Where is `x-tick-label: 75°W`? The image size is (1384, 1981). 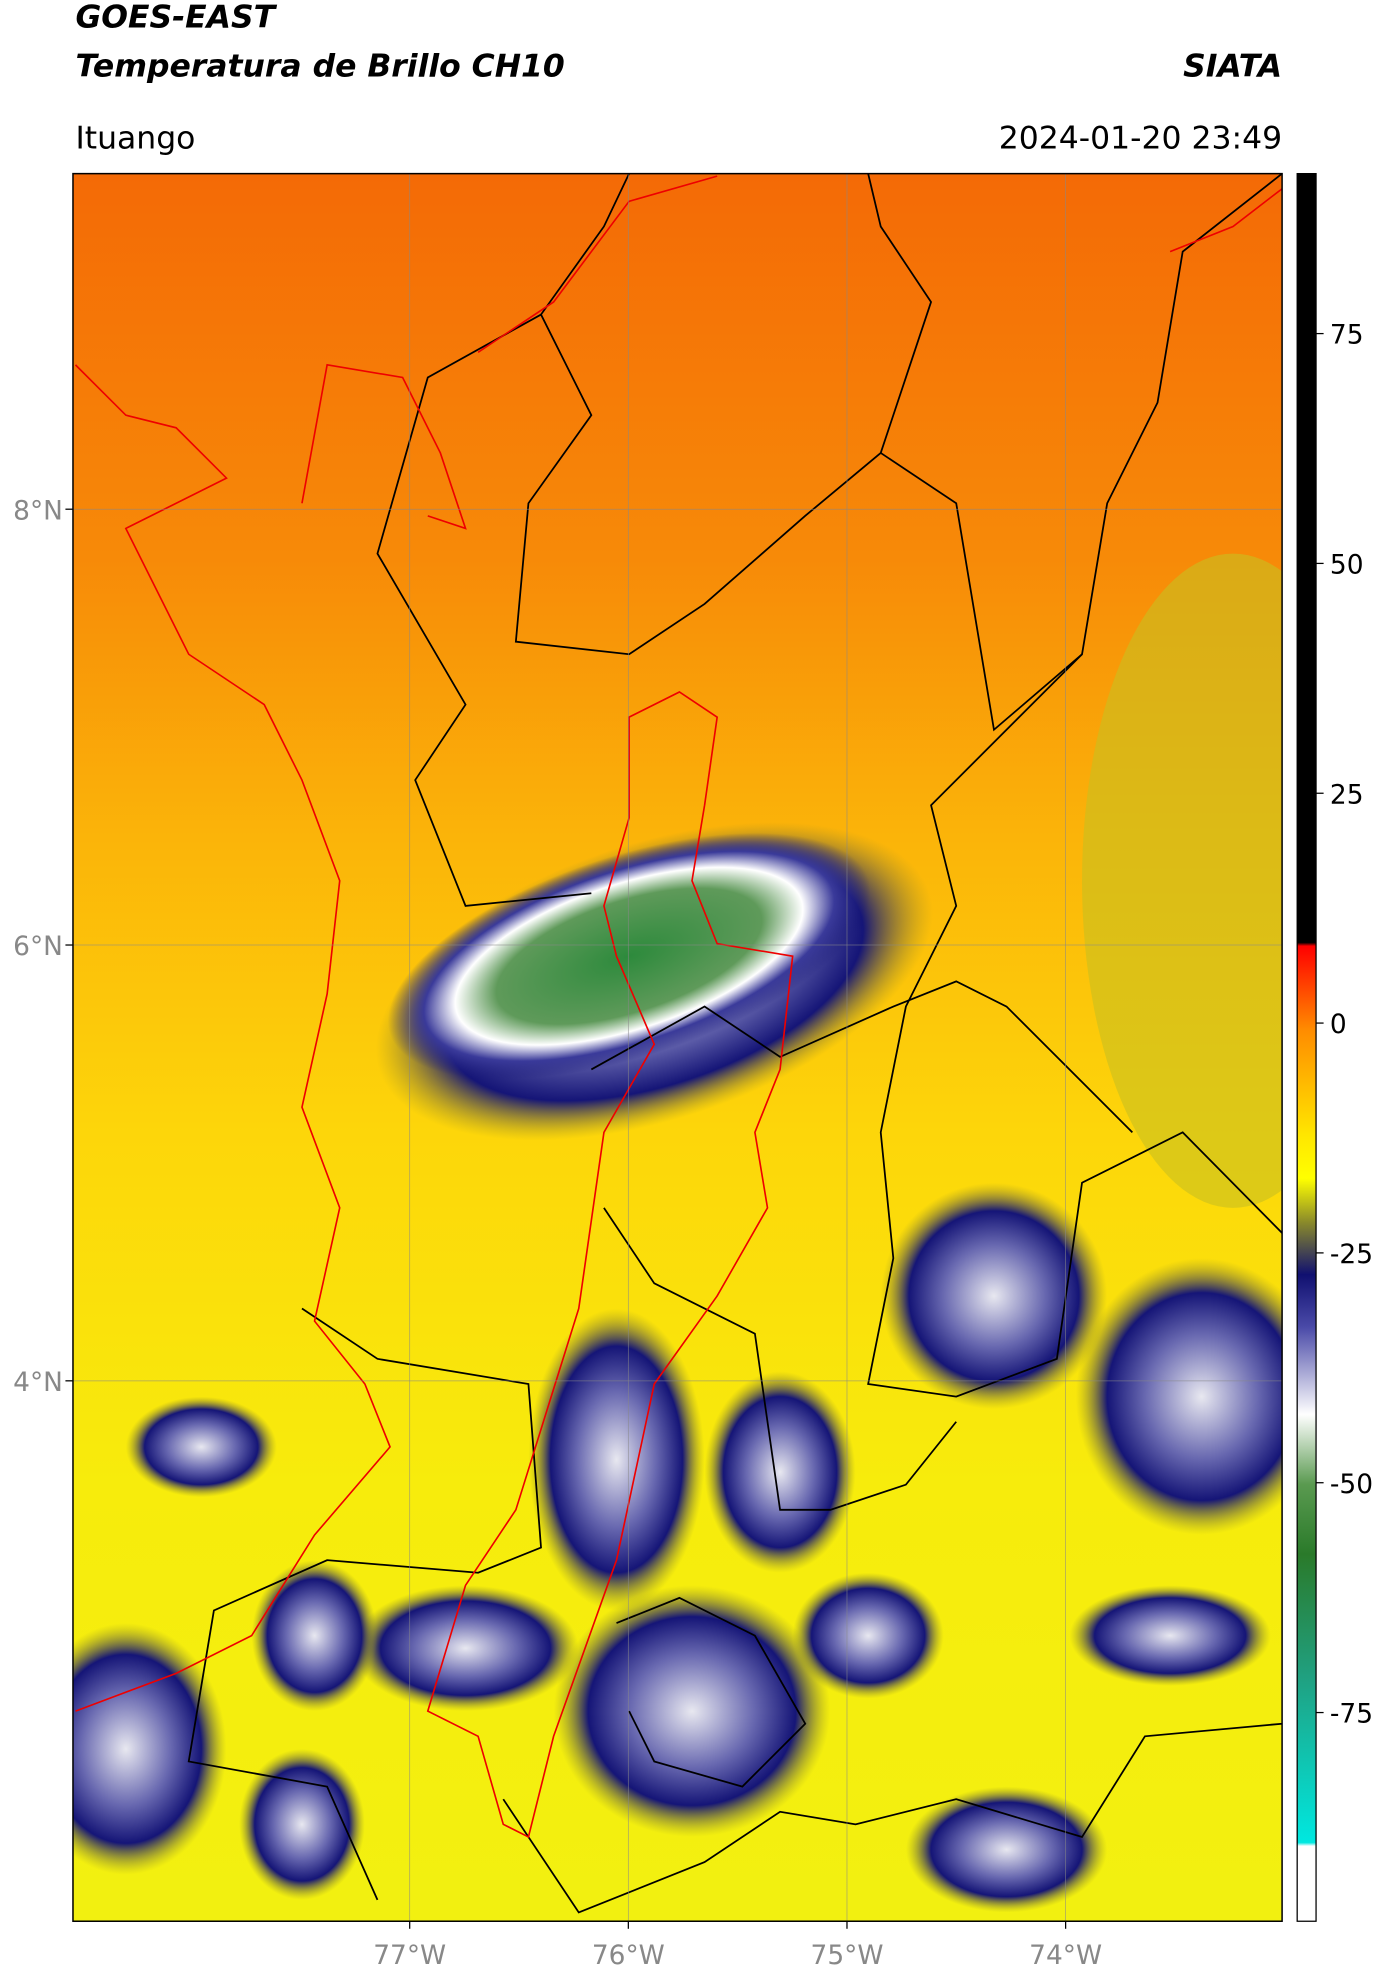
x-tick-label: 75°W is located at coordinates (847, 1955).